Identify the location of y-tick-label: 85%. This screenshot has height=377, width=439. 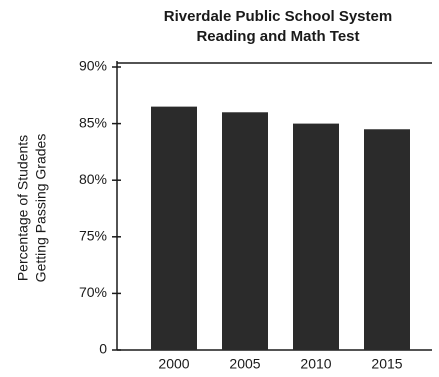
(93, 122).